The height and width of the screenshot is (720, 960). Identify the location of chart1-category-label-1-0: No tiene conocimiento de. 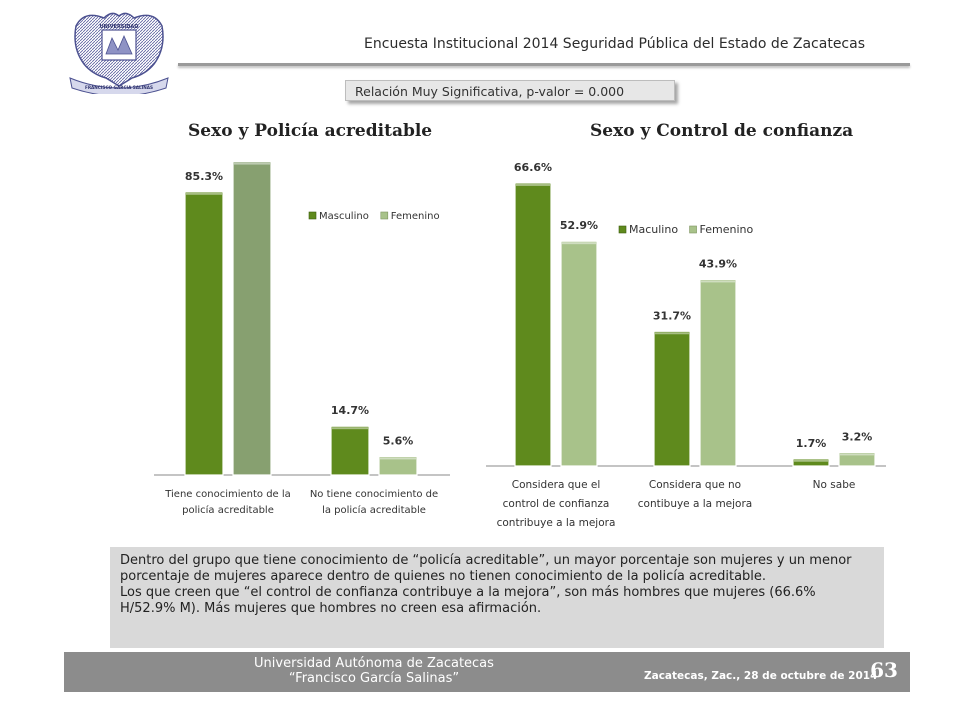
(374, 494).